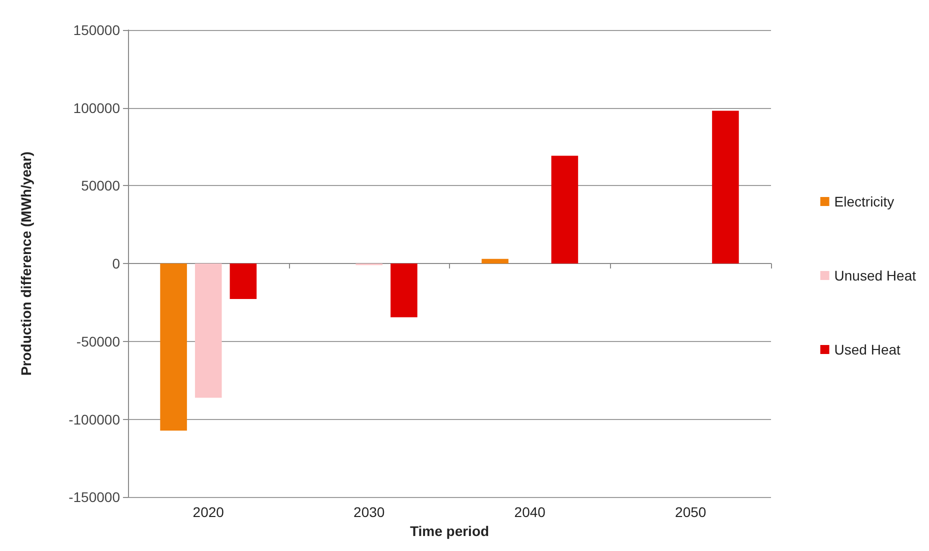 This screenshot has height=551, width=929. Describe the element at coordinates (450, 531) in the screenshot. I see `x-axis-title: Time period` at that location.